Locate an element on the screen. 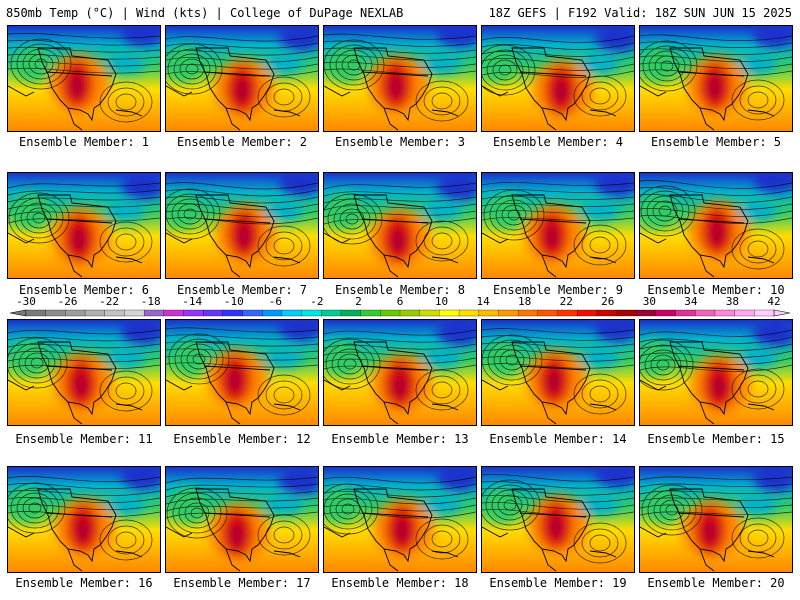 This screenshot has height=600, width=800. ensemble-member-caption: Ensemble Member: 2 is located at coordinates (242, 142).